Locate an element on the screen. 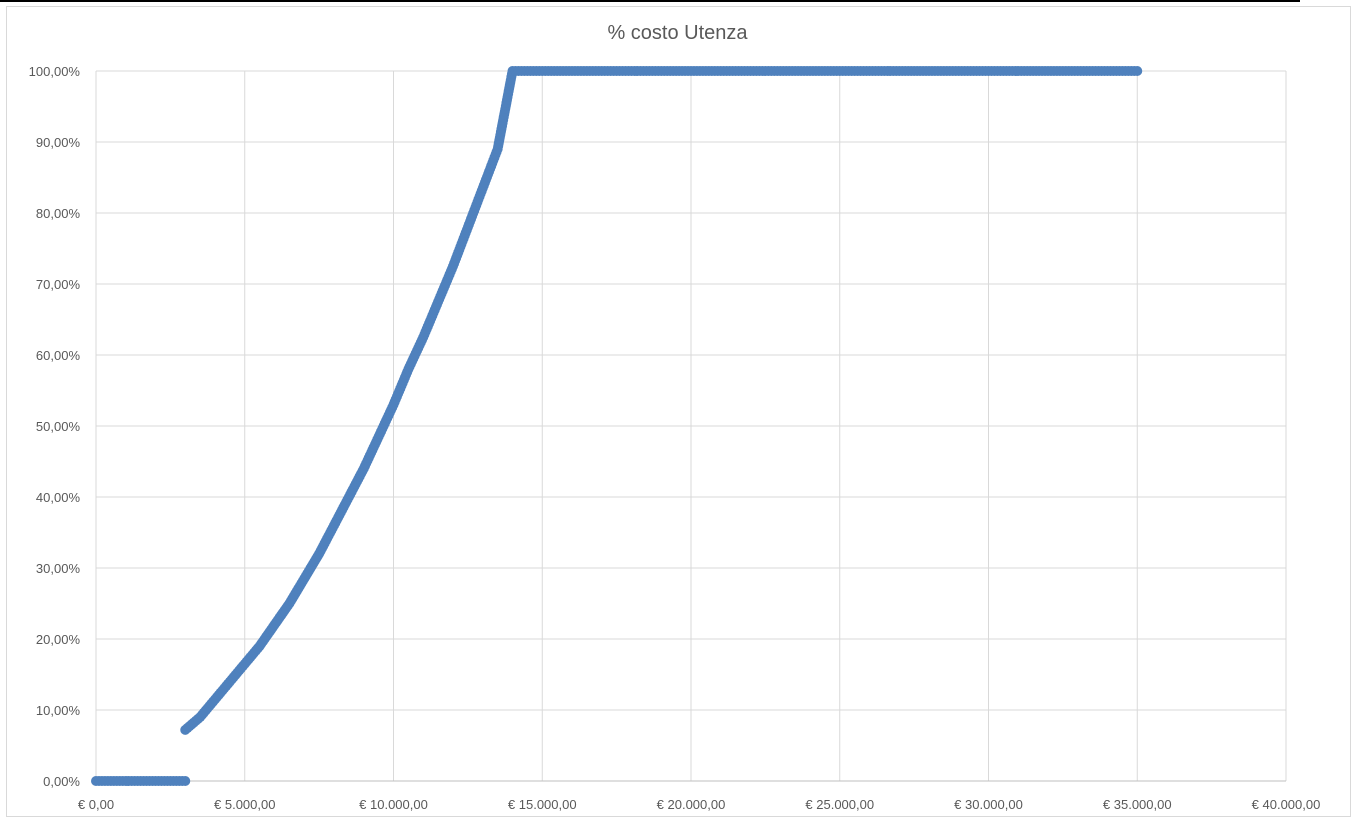 Image resolution: width=1355 pixels, height=819 pixels. chart-title: % costo Utenza is located at coordinates (677, 33).